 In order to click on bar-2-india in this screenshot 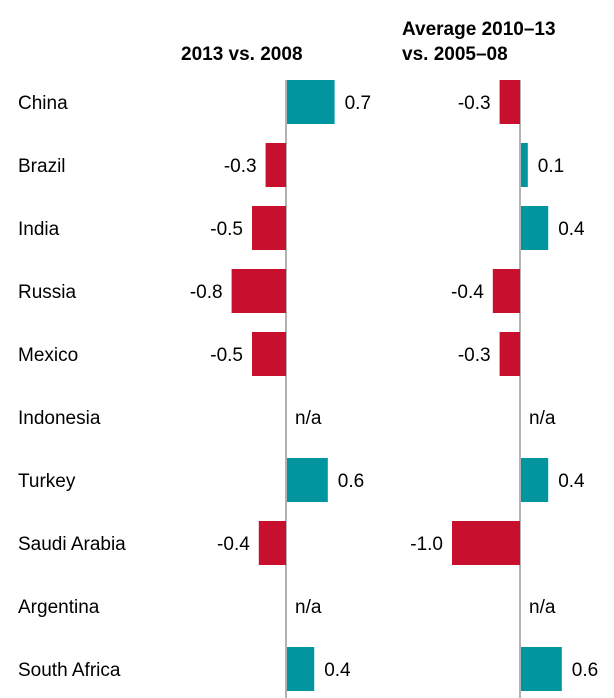, I will do `click(535, 228)`.